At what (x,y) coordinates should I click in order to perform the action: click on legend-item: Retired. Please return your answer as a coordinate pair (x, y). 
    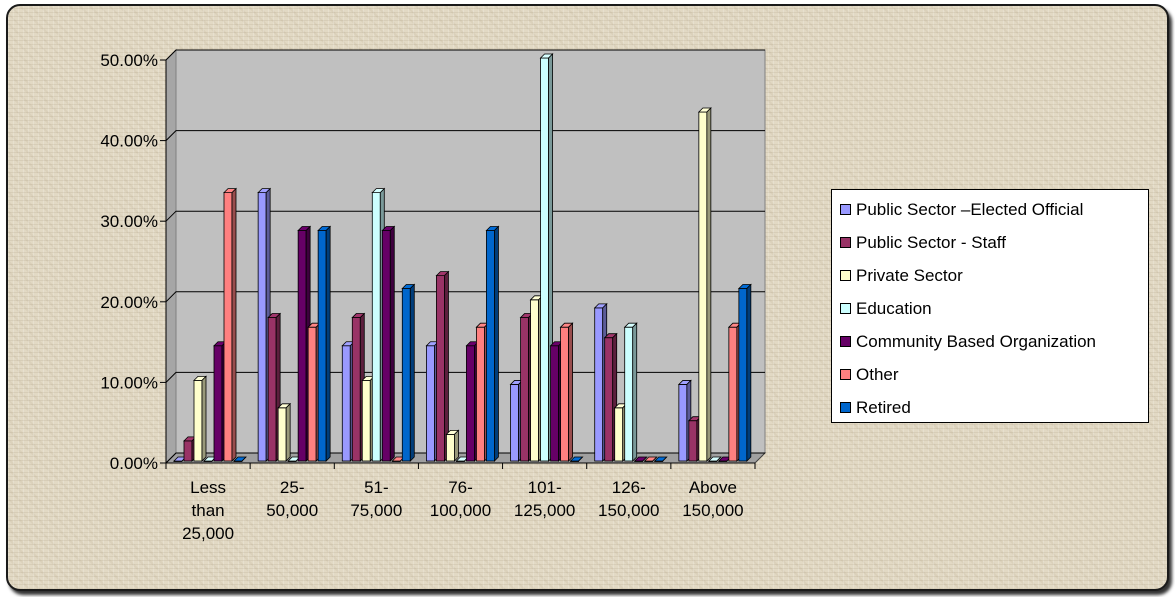
    Looking at the image, I should click on (994, 407).